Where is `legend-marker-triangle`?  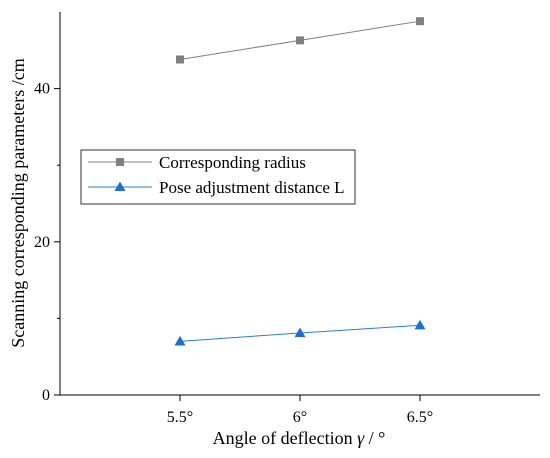
legend-marker-triangle is located at coordinates (120, 186).